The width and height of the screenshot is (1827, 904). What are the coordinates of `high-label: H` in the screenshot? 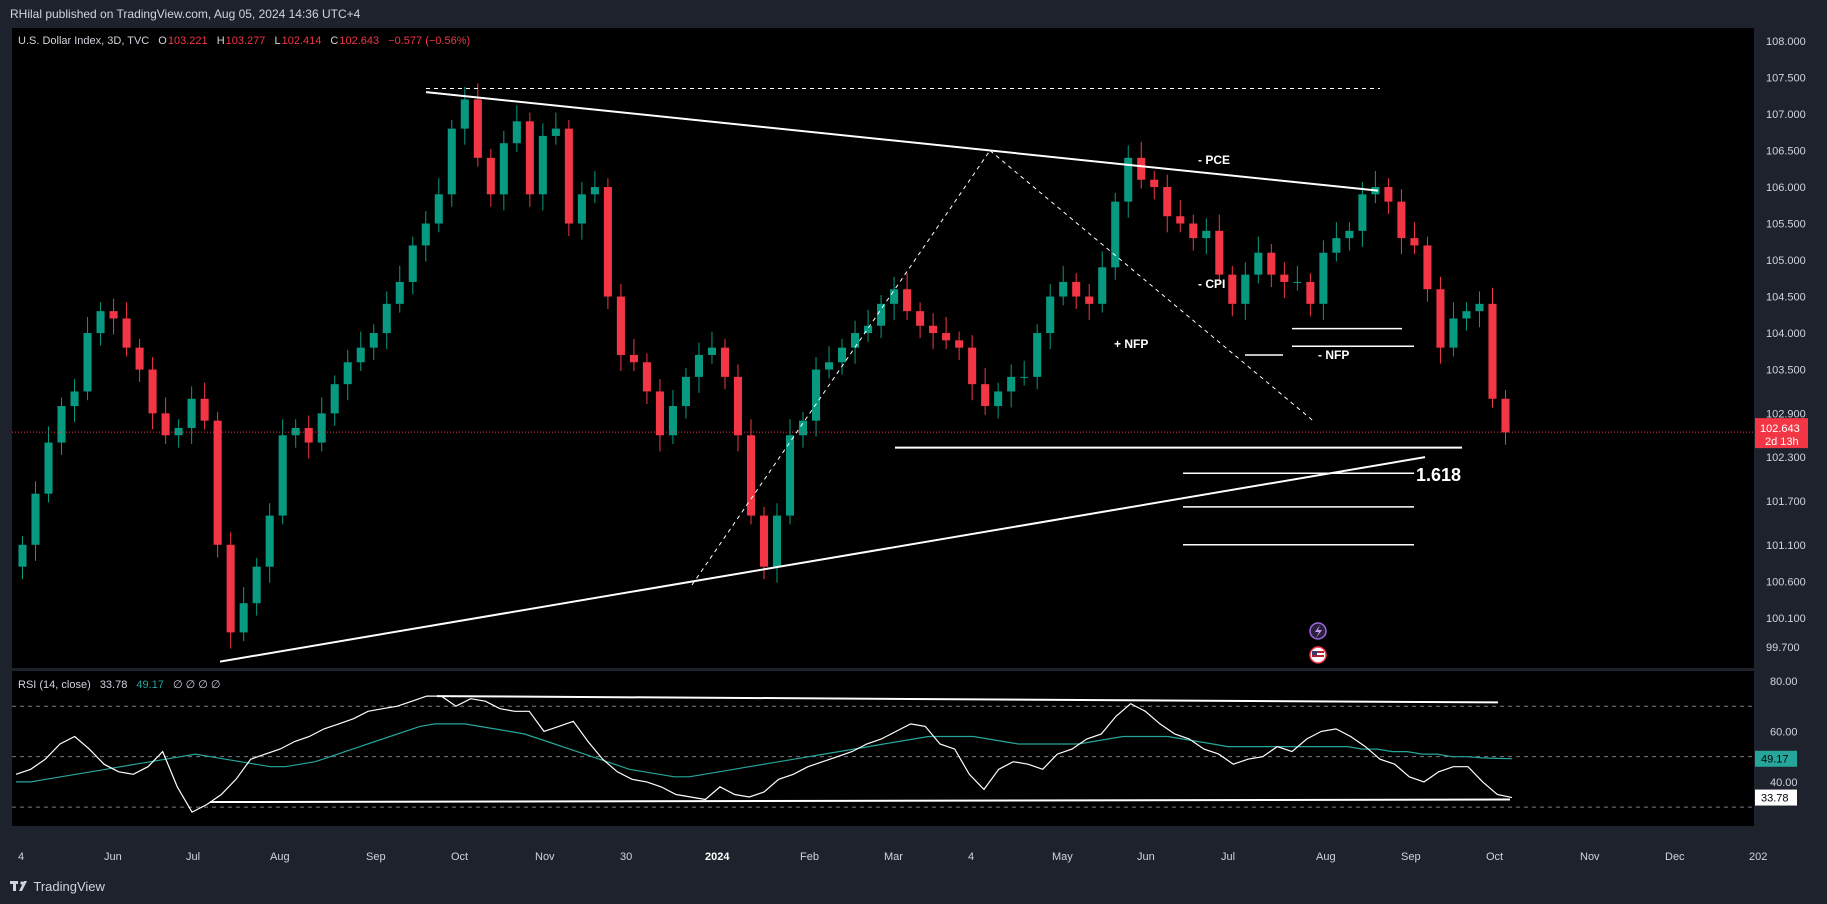 It's located at (220, 41).